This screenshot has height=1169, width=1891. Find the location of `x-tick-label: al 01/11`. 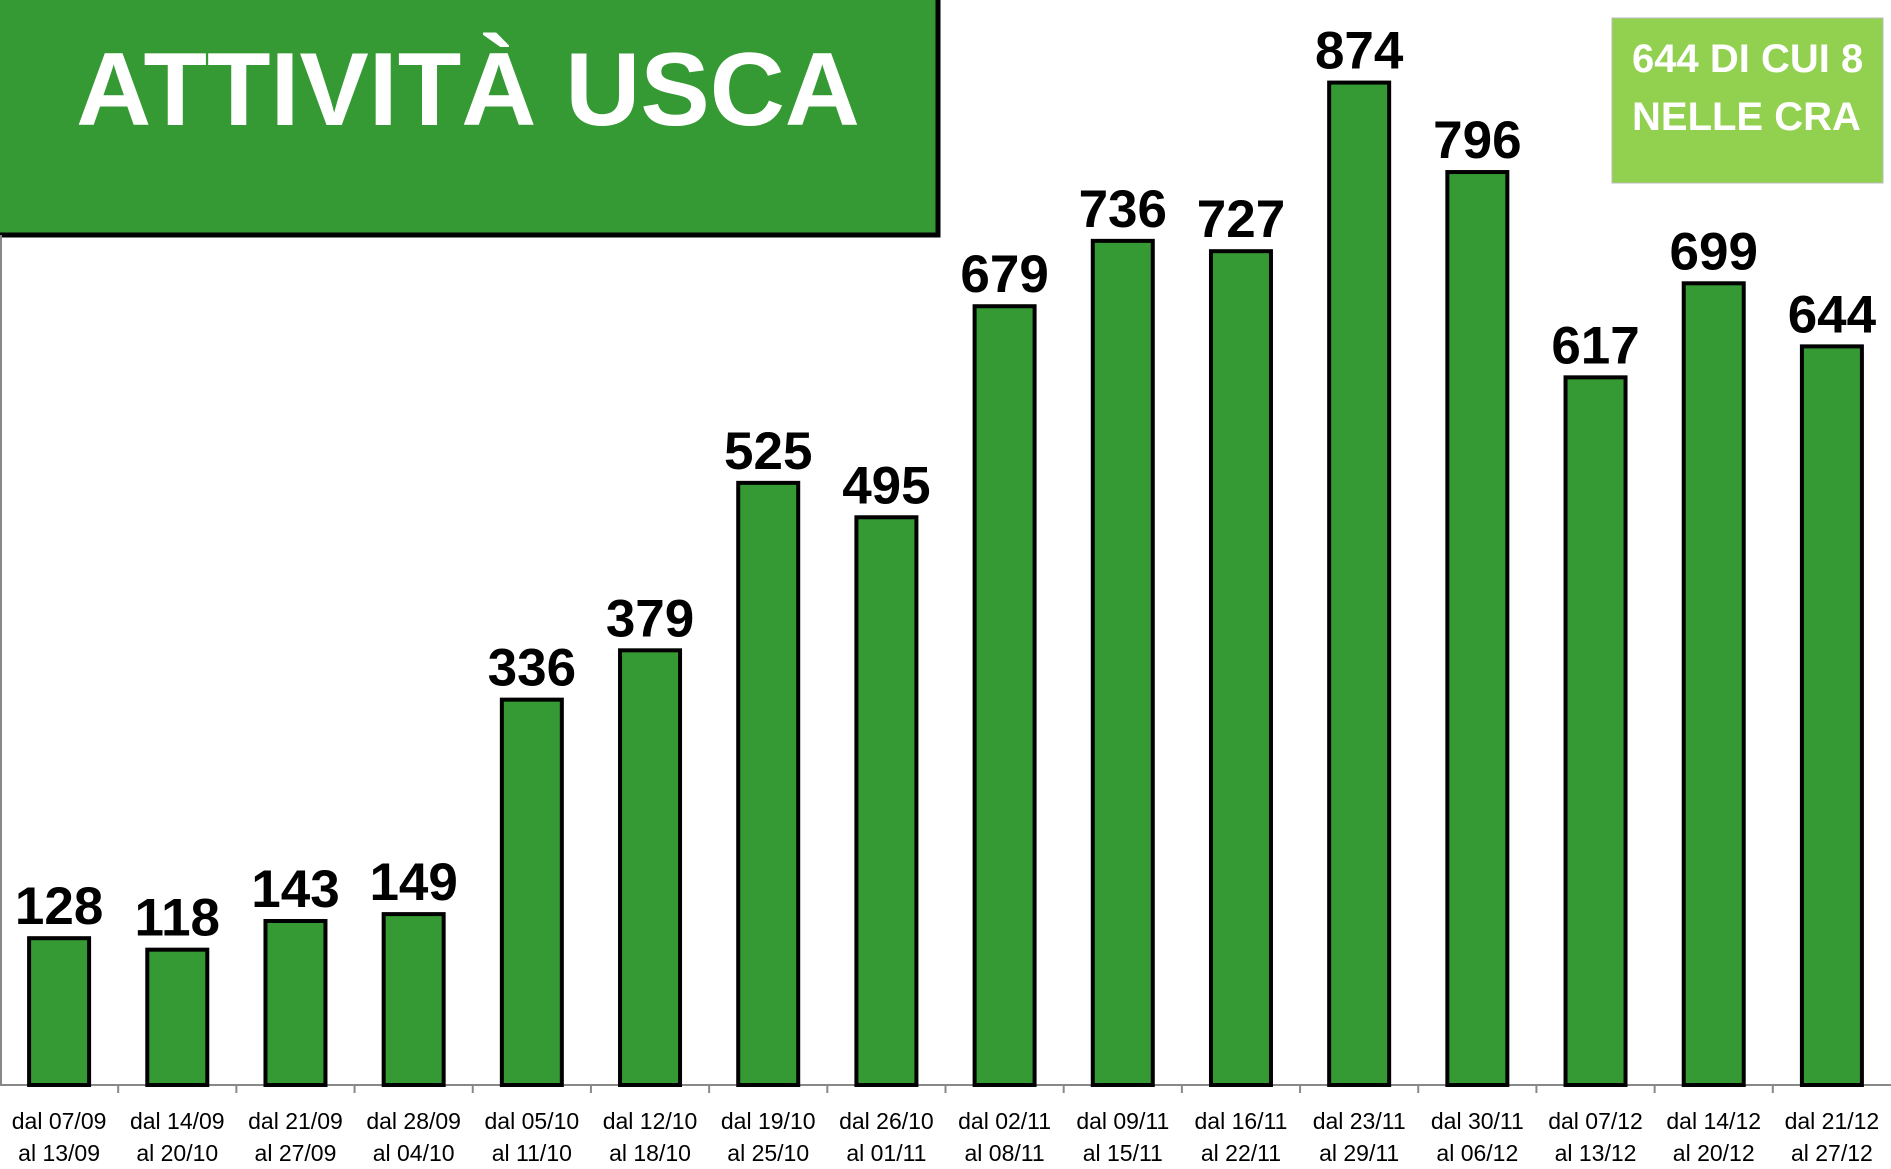

x-tick-label: al 01/11 is located at coordinates (886, 1153).